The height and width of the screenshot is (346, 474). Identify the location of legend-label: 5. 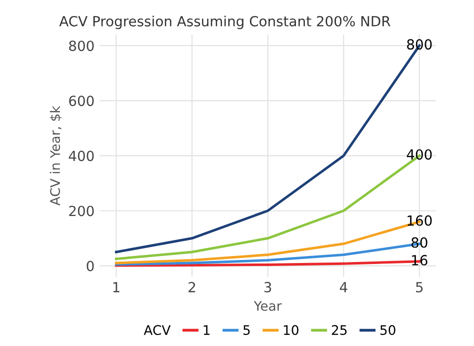
(246, 330).